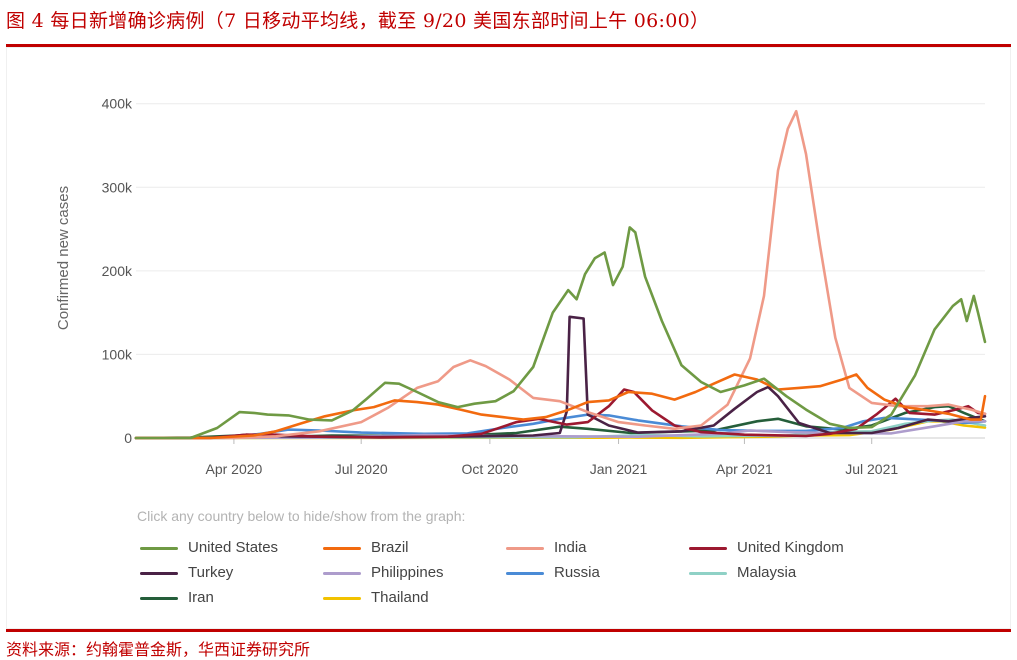 This screenshot has width=1017, height=660. Describe the element at coordinates (128, 438) in the screenshot. I see `y-tick-label: 0` at that location.